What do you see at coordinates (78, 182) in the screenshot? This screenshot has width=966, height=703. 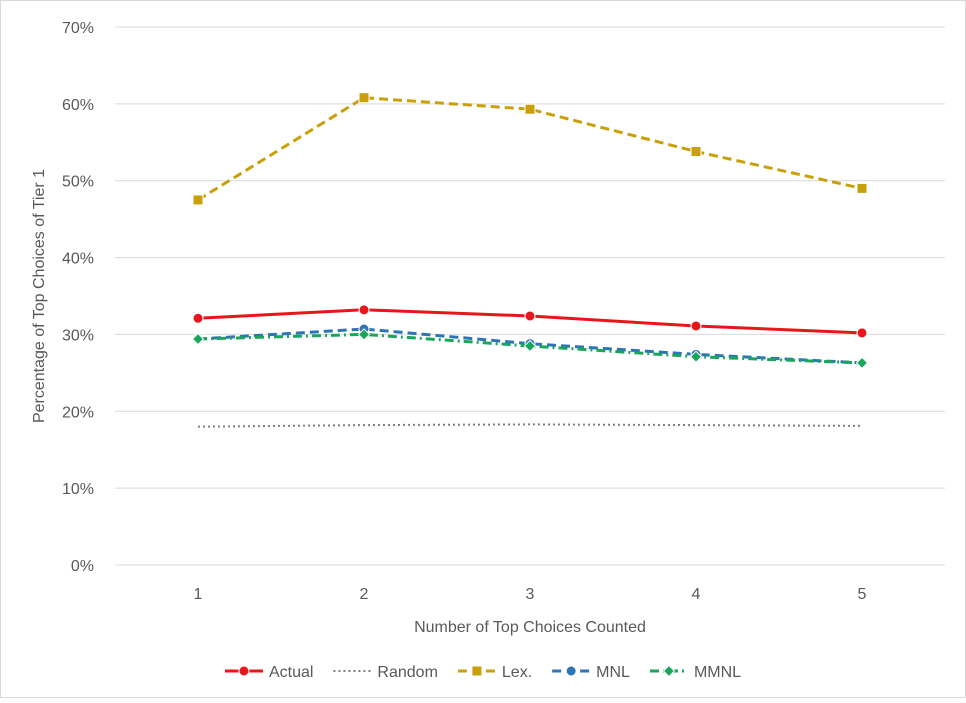 I see `y-tick-label: 50%` at bounding box center [78, 182].